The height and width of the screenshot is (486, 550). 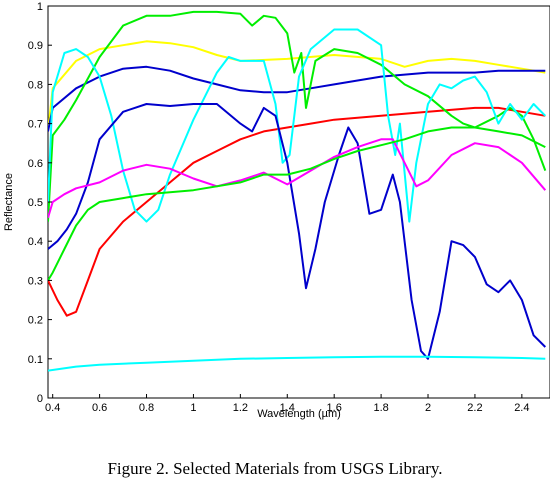 What do you see at coordinates (240, 408) in the screenshot?
I see `x-tick-label: 1.2` at bounding box center [240, 408].